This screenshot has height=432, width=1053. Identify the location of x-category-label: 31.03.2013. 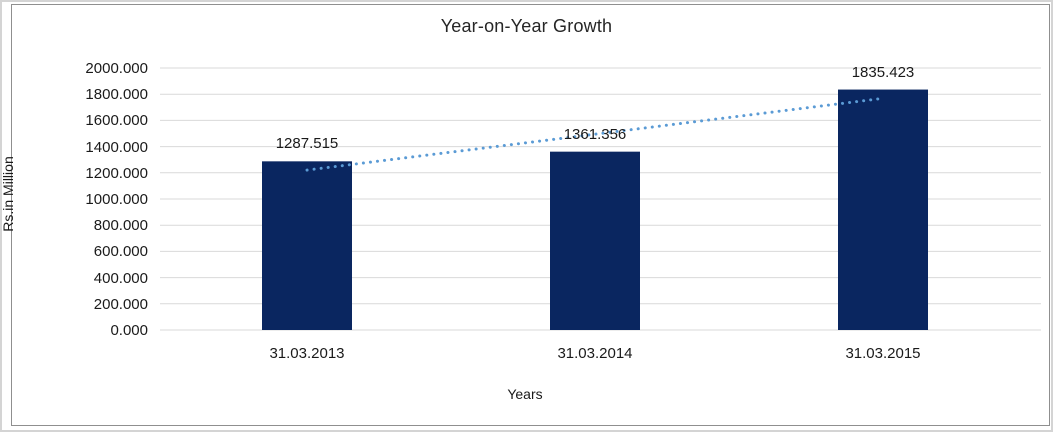
(307, 353).